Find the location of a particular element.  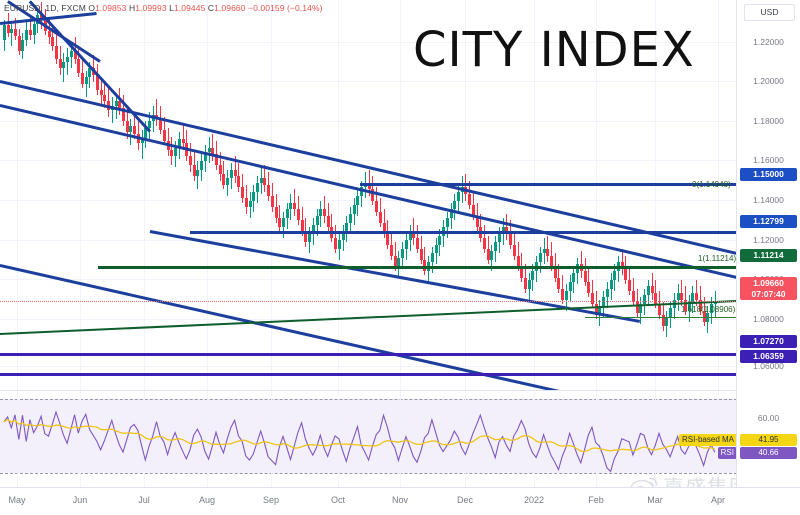

legend-open-value: 1.09853 is located at coordinates (111, 8).